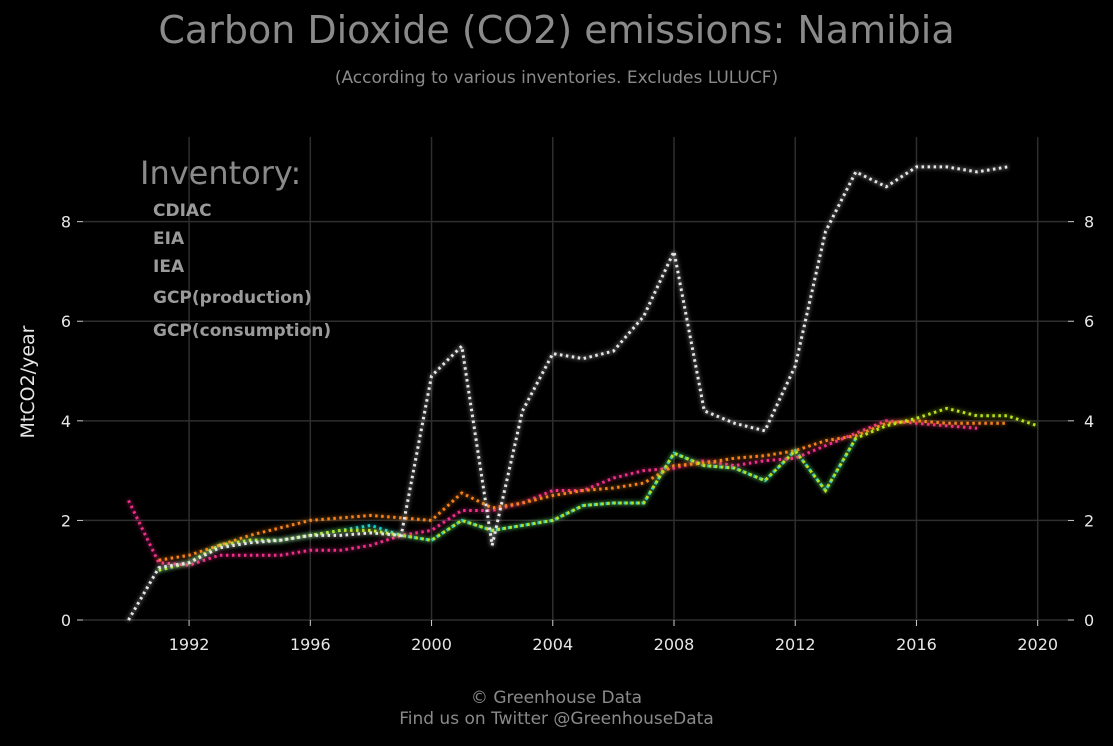  I want to click on y-tick-label-left: 4, so click(66, 421).